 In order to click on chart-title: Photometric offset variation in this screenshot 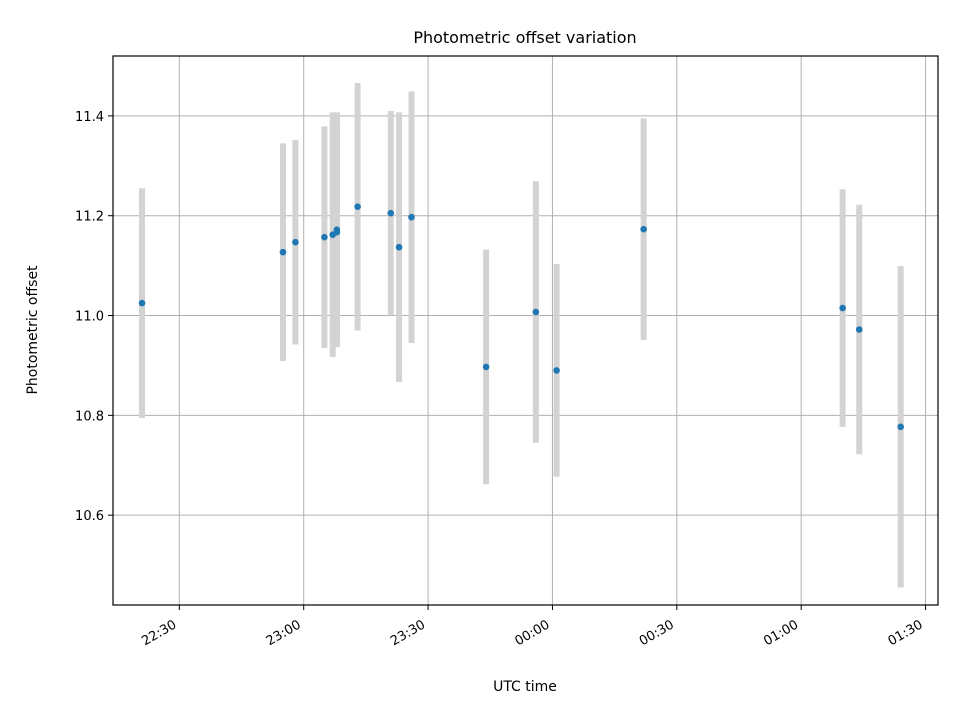, I will do `click(524, 37)`.